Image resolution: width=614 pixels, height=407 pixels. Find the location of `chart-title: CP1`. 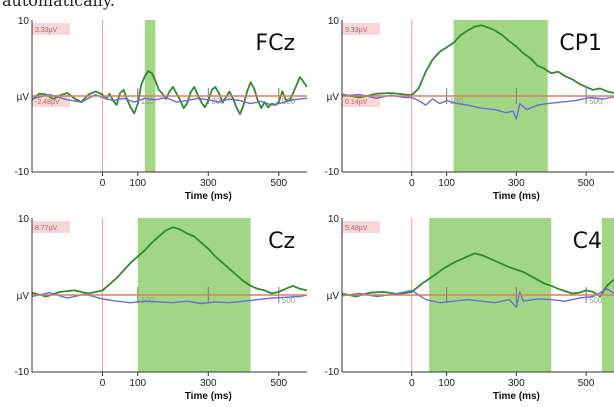

chart-title: CP1 is located at coordinates (580, 43).